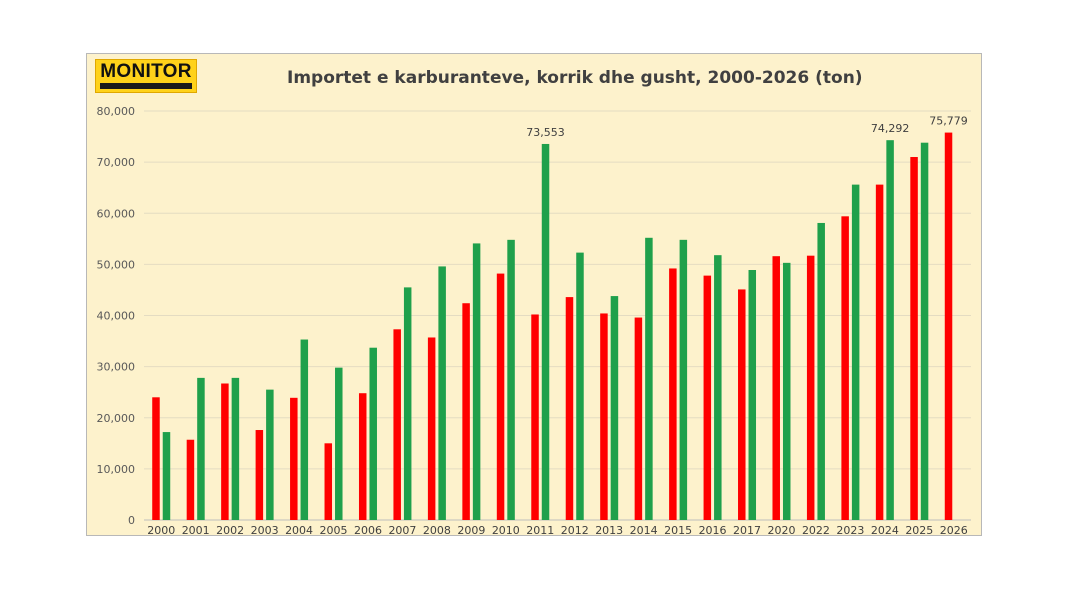  Describe the element at coordinates (116, 213) in the screenshot. I see `y-tick-label: 60,000` at that location.